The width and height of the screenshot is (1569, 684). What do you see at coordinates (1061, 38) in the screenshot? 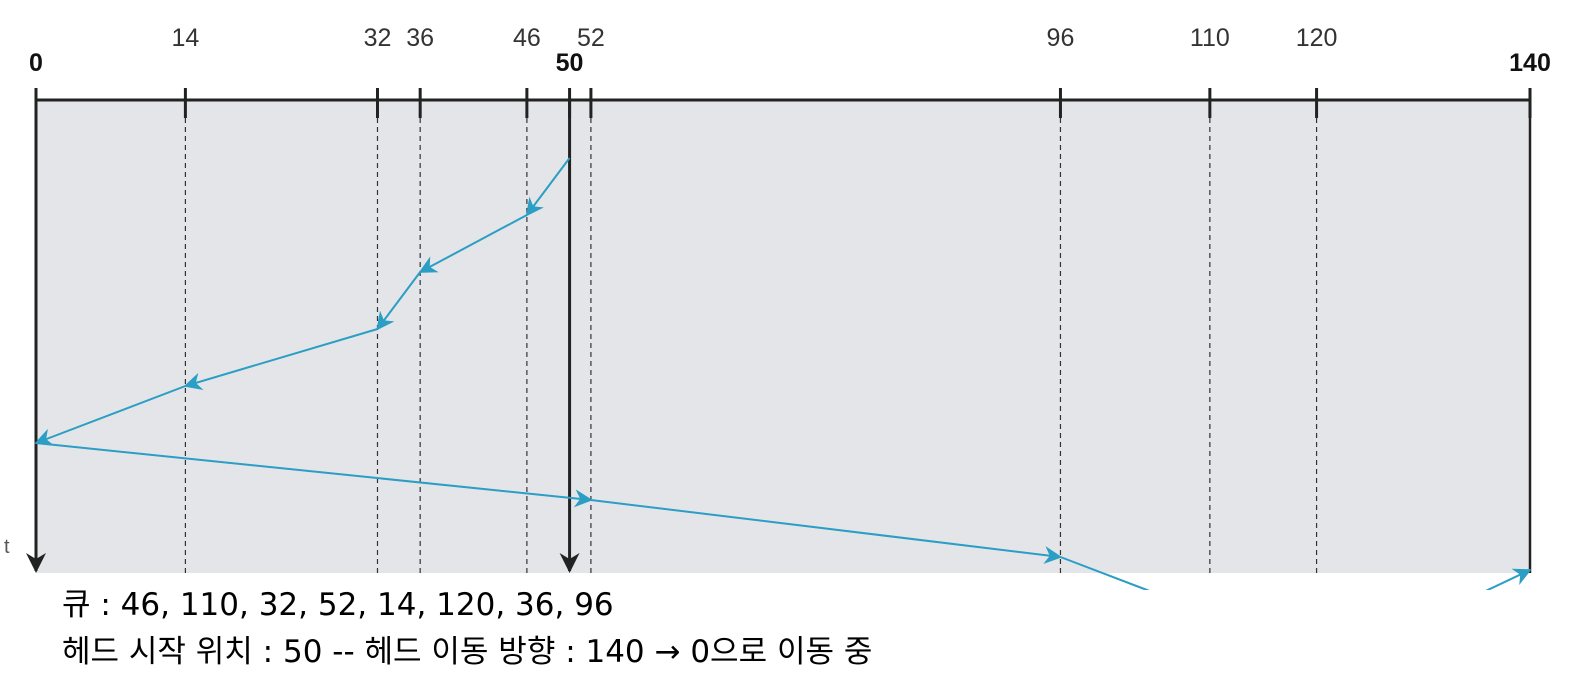
I see `tick-label-96: 96` at bounding box center [1061, 38].